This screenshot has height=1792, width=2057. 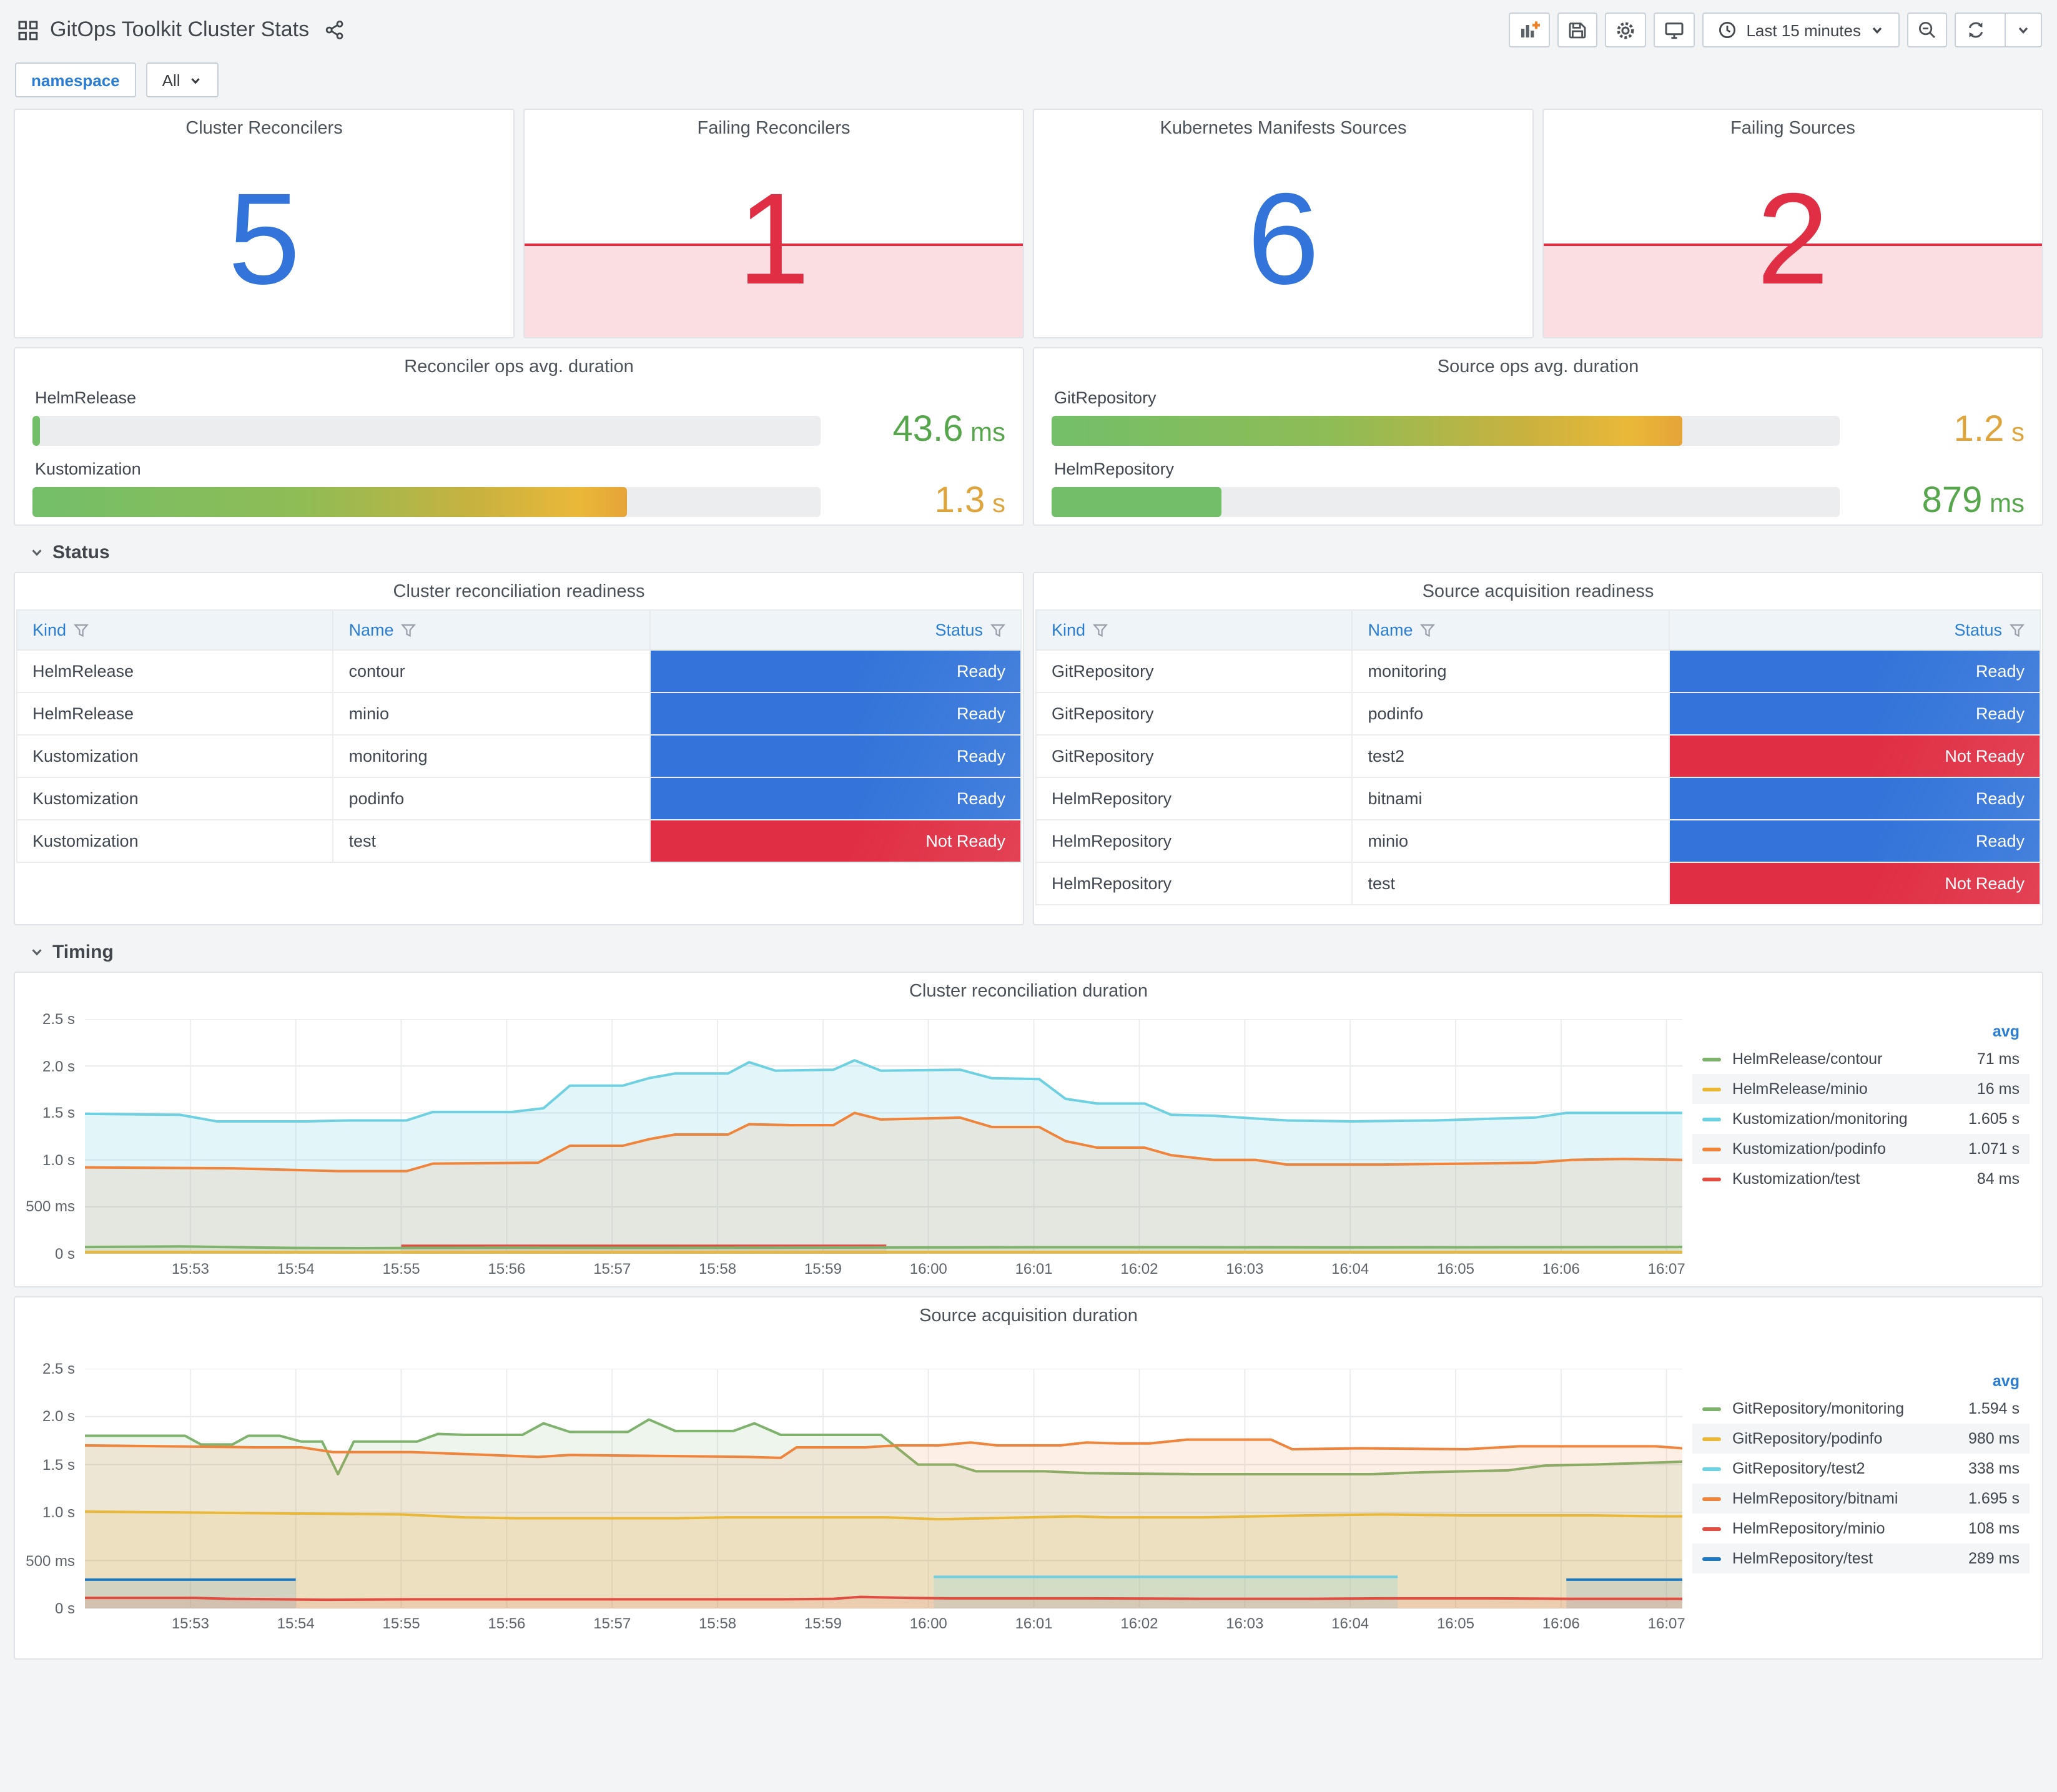 What do you see at coordinates (519, 367) in the screenshot?
I see `panel-title: Reconciler ops avg. duration` at bounding box center [519, 367].